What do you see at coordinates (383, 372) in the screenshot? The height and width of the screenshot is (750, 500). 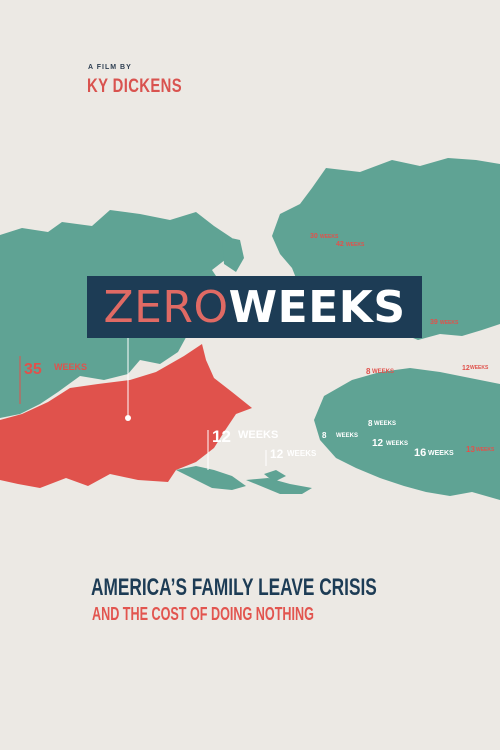 I see `r1-unit: WEEKS` at bounding box center [383, 372].